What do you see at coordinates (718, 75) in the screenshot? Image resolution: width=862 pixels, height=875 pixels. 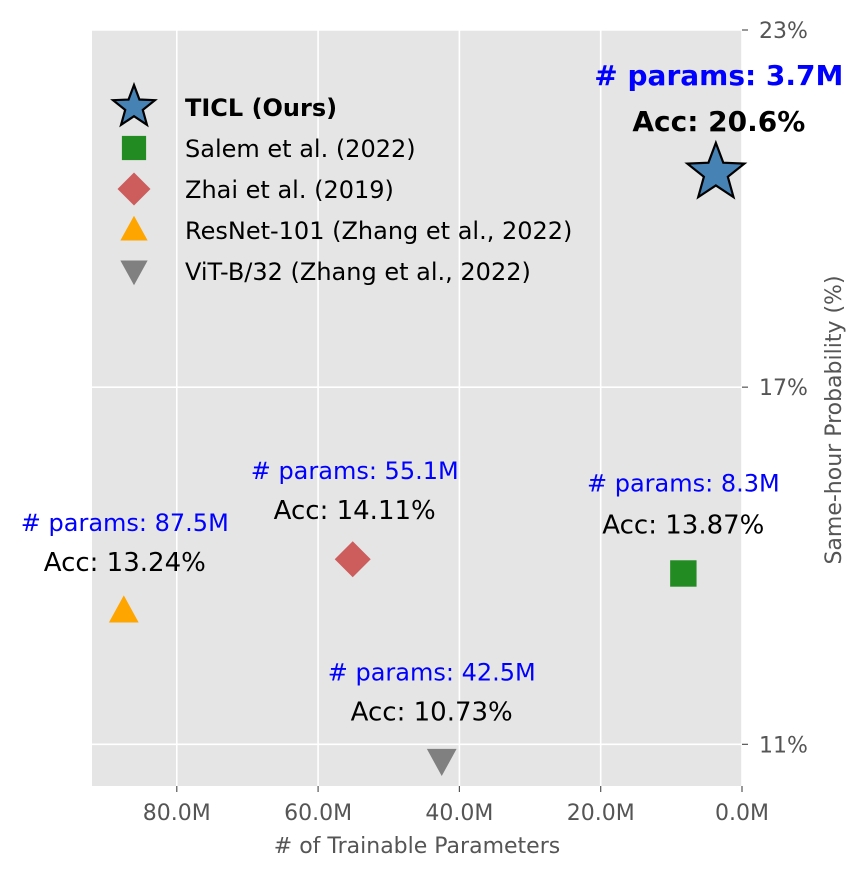 I see `params-annotation: # params: 3.7M` at bounding box center [718, 75].